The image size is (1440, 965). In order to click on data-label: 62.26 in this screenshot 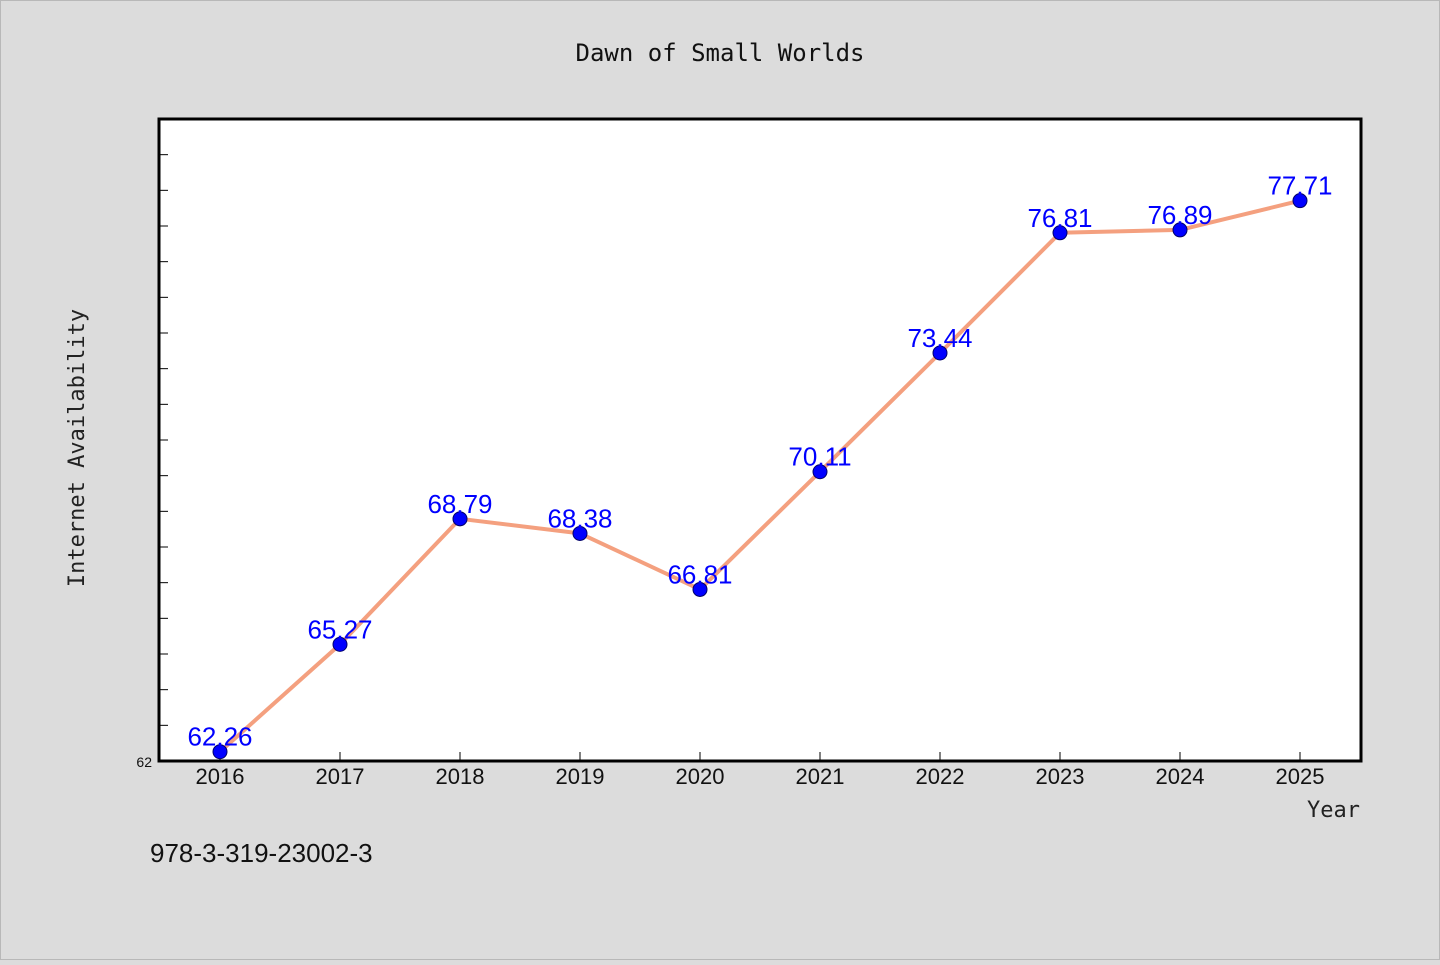, I will do `click(219, 737)`.